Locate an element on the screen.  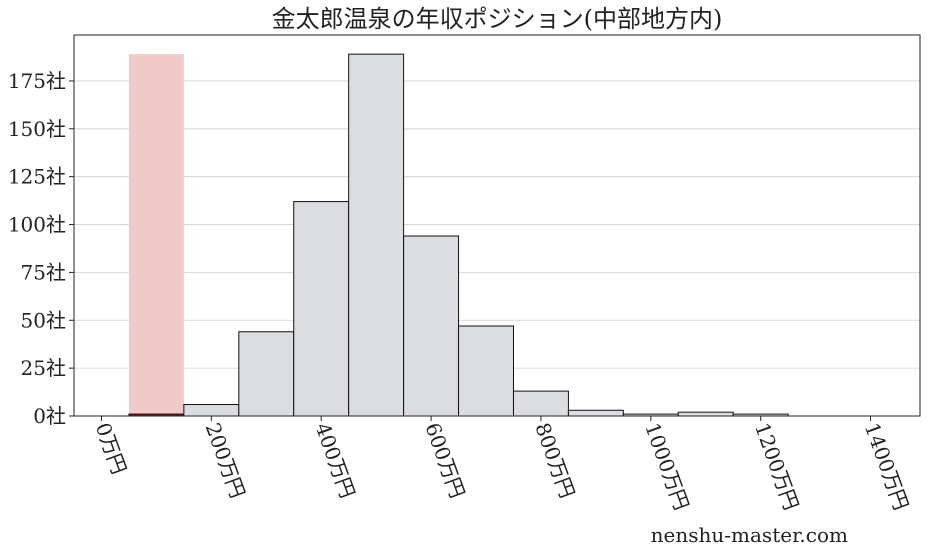
y-tick-label: 125社 is located at coordinates (37, 177).